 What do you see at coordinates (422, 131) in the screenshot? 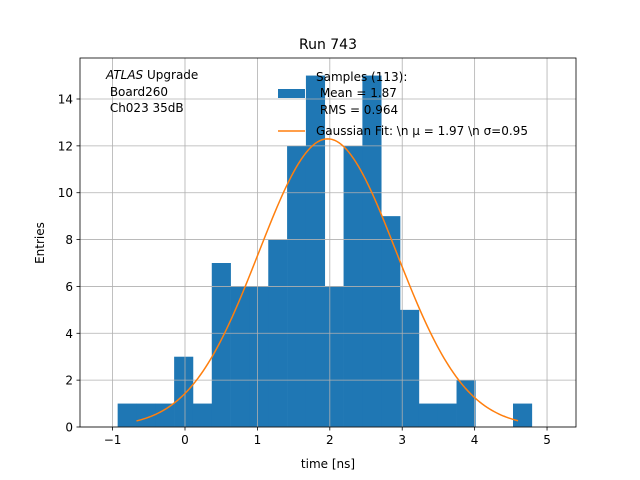
I see `legend-fit-label: Gaussian Fit: \n μ = 1.97 \n σ=0.95` at bounding box center [422, 131].